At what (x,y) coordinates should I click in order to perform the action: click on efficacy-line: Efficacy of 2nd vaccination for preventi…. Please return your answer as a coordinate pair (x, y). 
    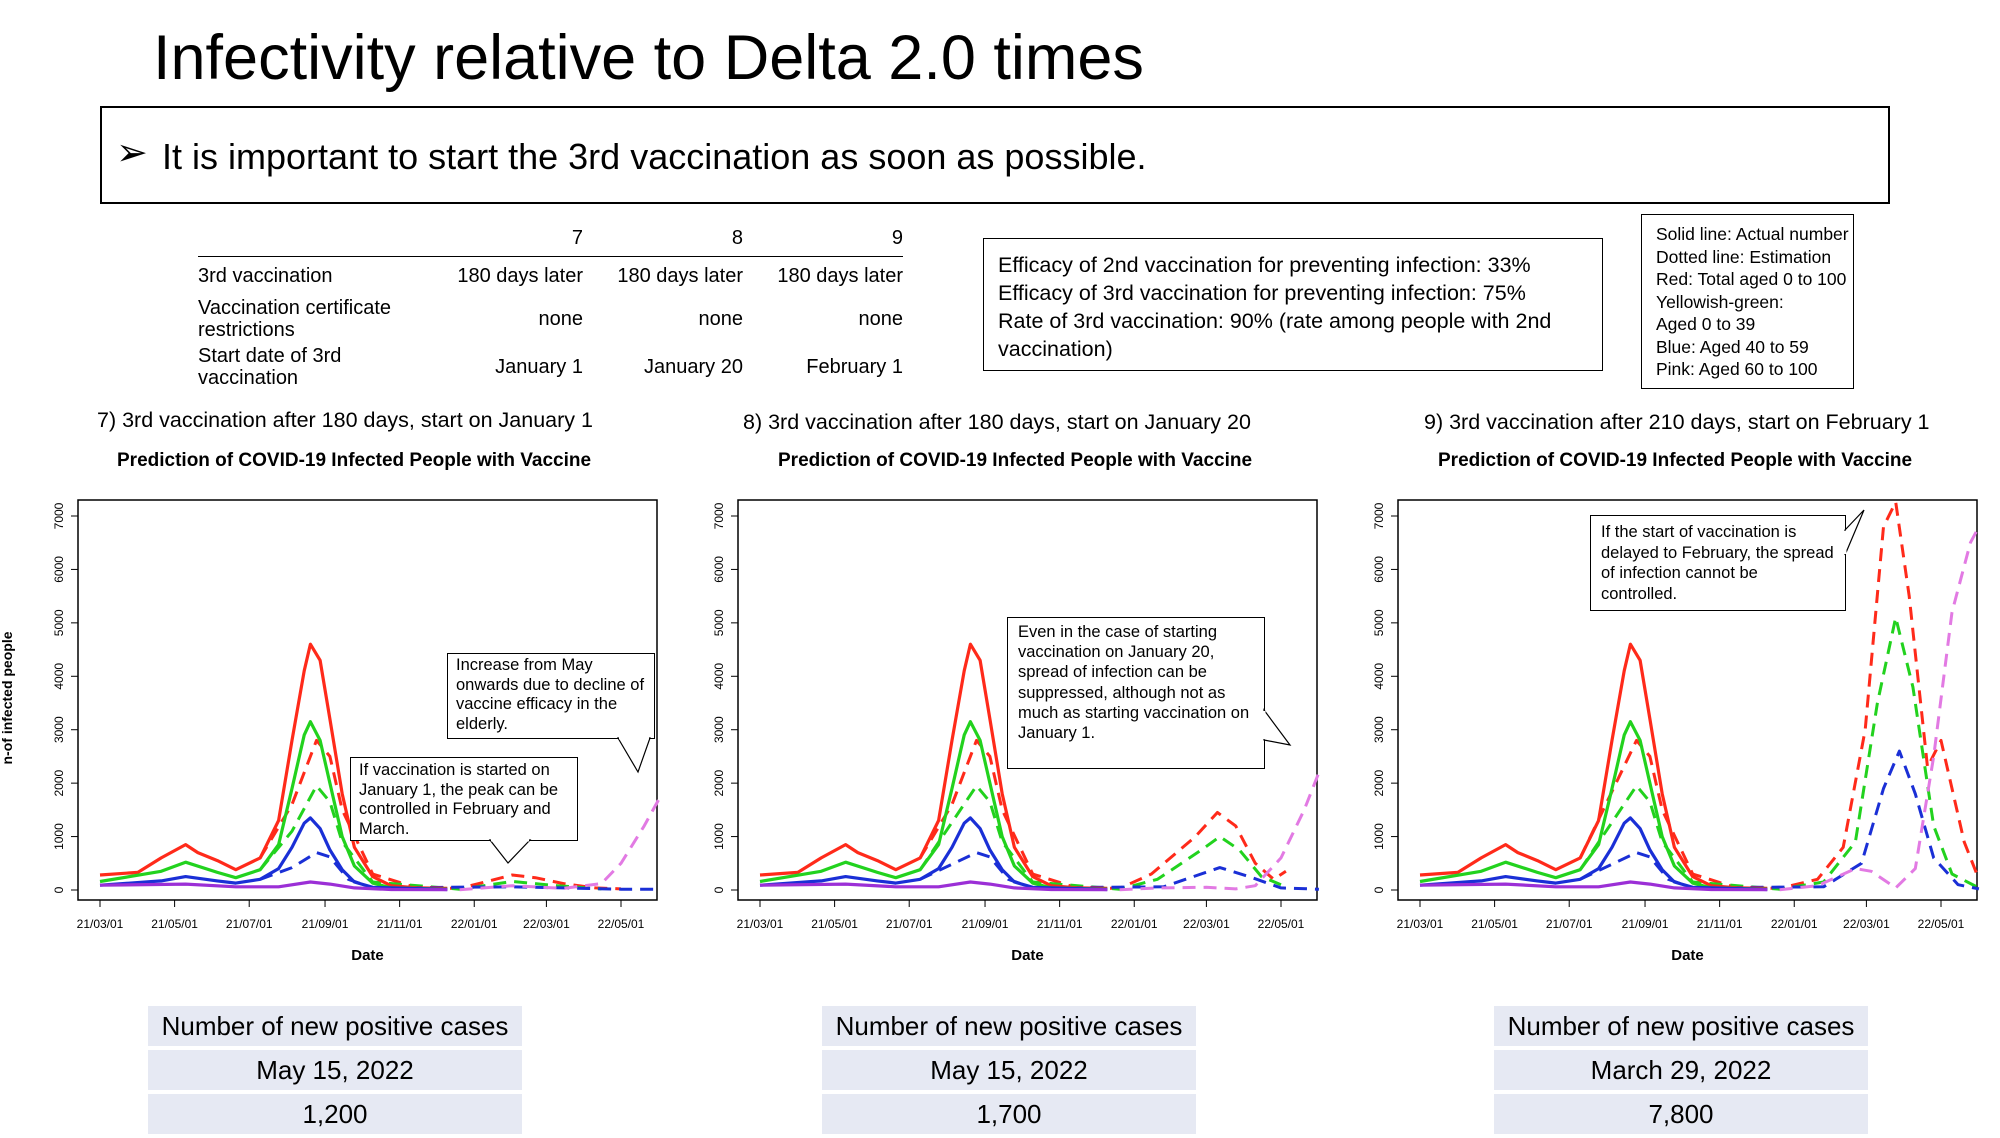
    Looking at the image, I should click on (1264, 265).